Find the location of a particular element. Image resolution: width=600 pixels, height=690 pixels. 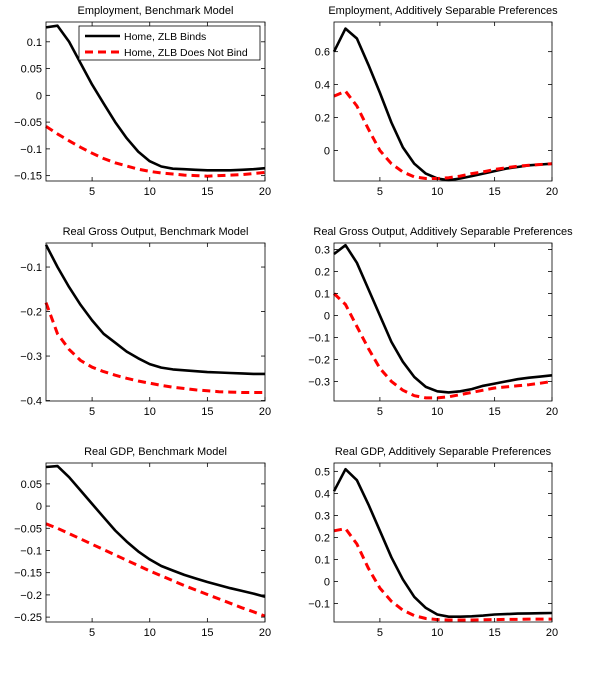

subplot-title: Employment, Benchmark Model is located at coordinates (156, 11).